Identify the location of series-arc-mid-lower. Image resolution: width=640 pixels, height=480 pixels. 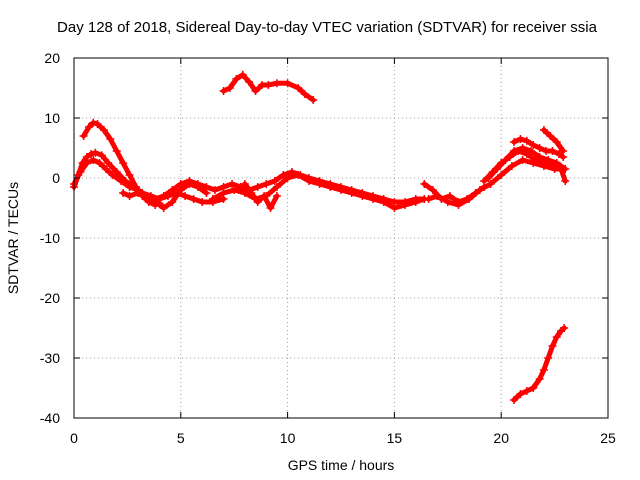
(318, 191).